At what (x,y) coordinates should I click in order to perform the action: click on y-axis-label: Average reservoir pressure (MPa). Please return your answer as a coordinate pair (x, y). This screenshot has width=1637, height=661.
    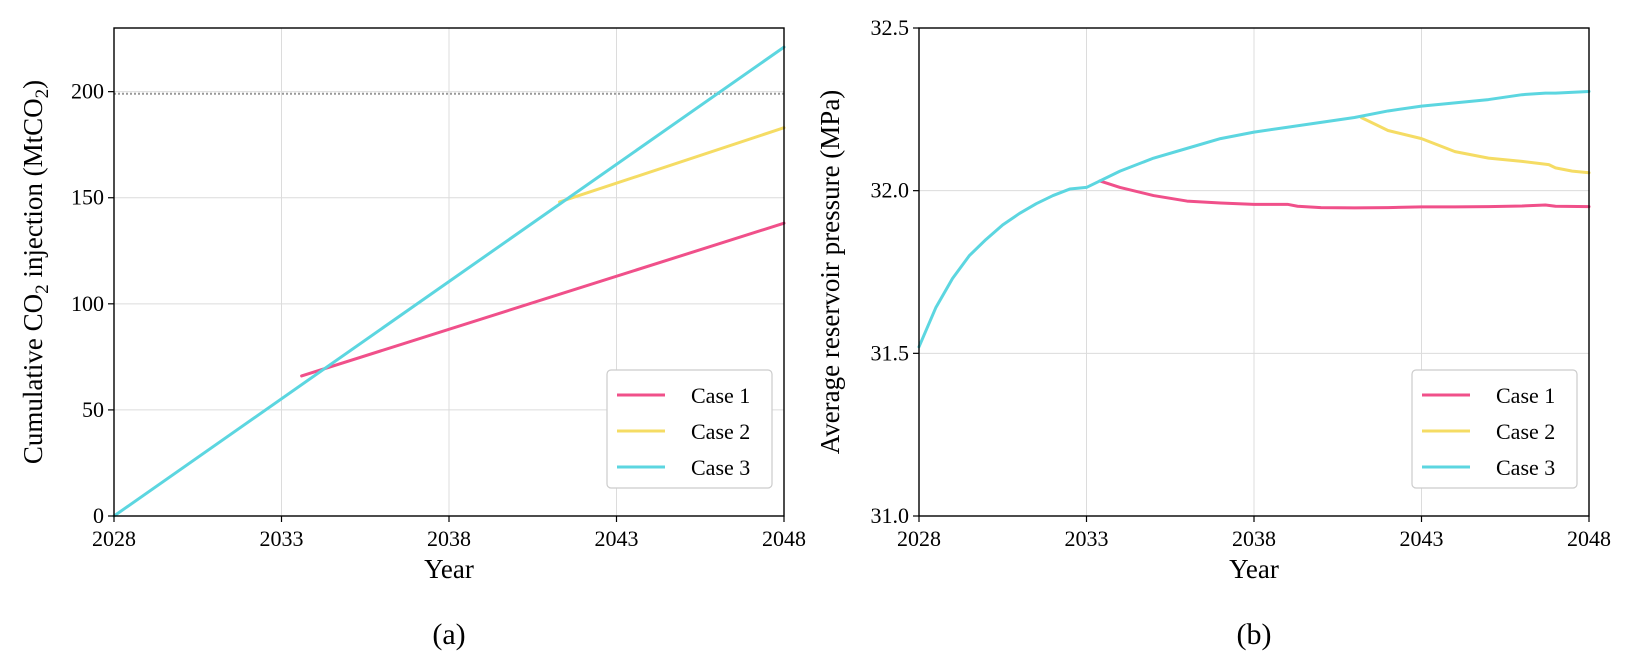
    Looking at the image, I should click on (830, 272).